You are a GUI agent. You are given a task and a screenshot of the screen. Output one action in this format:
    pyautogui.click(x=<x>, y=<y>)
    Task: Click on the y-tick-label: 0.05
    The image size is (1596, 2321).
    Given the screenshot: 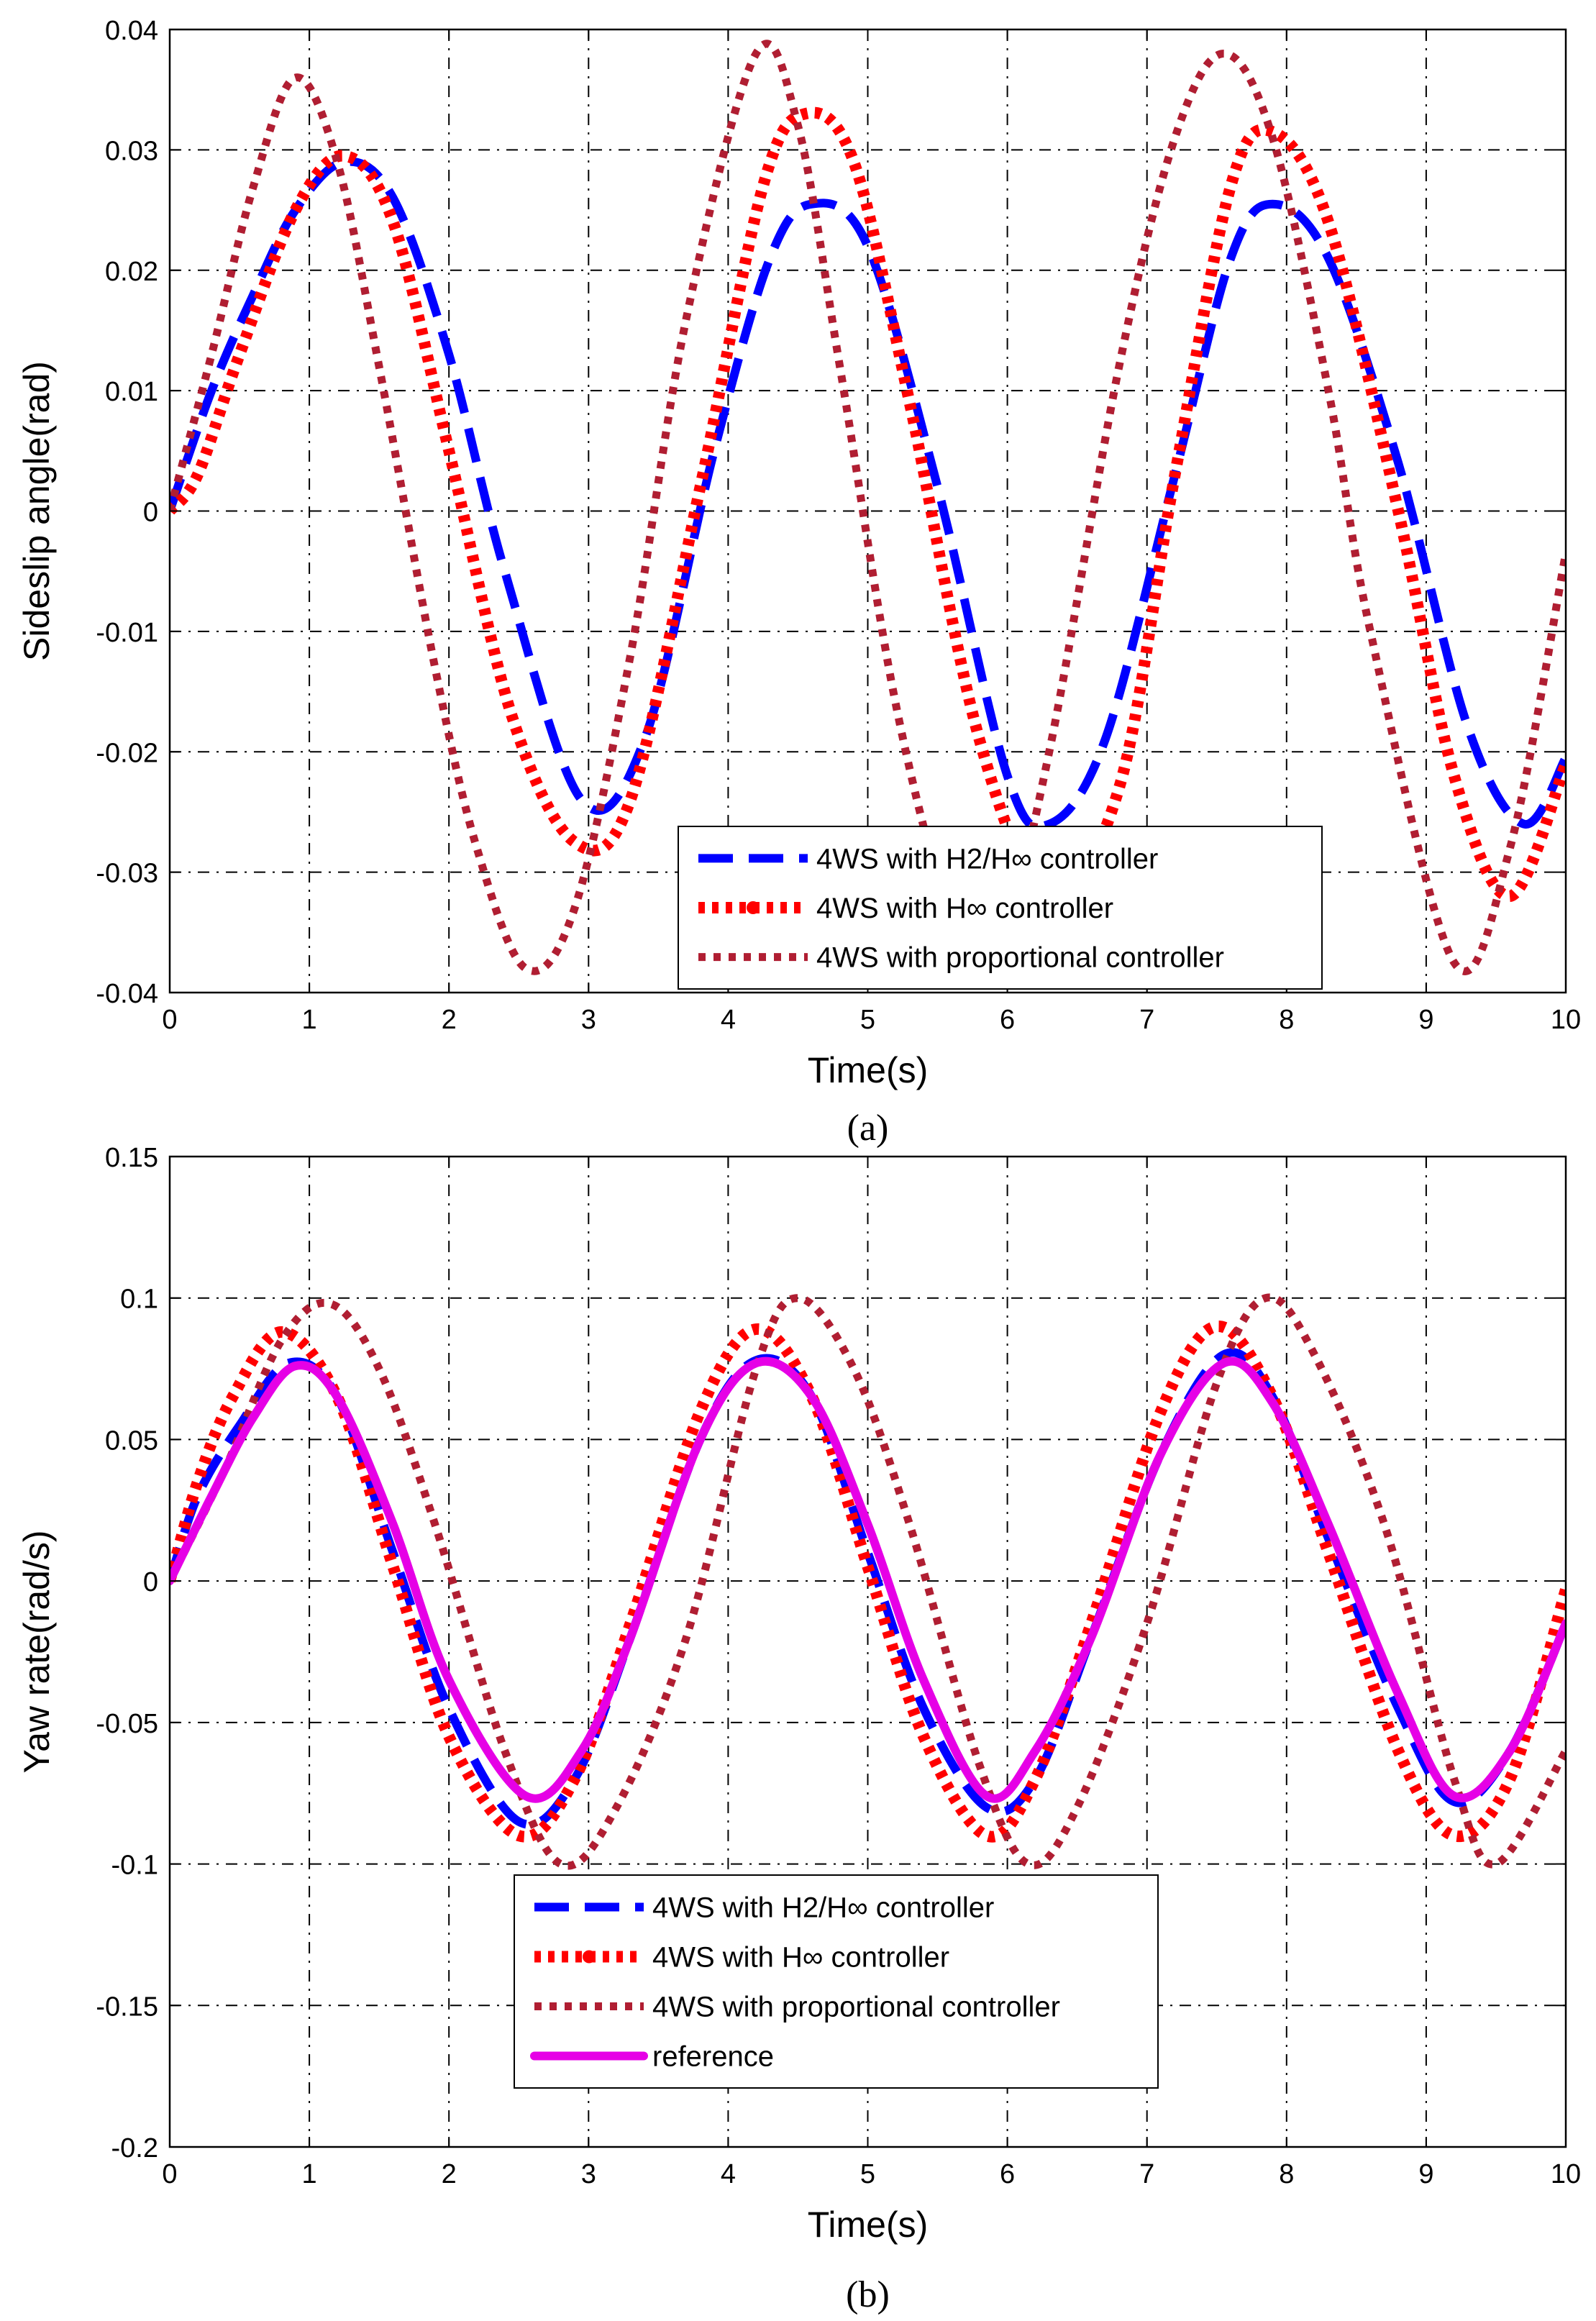 What is the action you would take?
    pyautogui.click(x=131, y=1441)
    